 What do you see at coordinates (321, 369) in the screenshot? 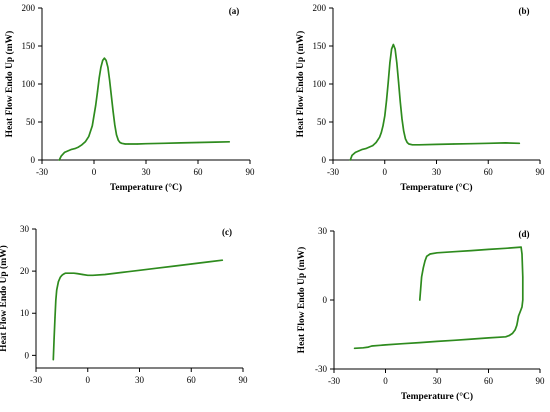
I see `y-tick-label: -30` at bounding box center [321, 369].